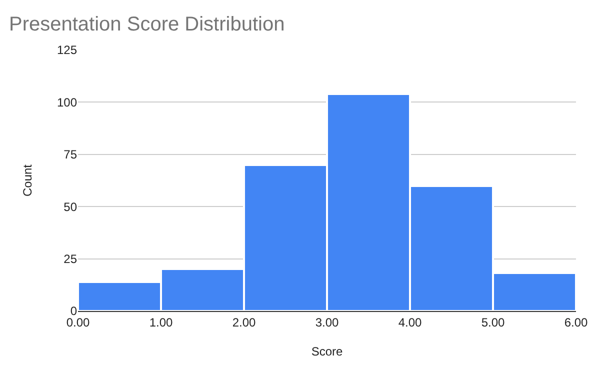  I want to click on y-tick-label: 50, so click(71, 207).